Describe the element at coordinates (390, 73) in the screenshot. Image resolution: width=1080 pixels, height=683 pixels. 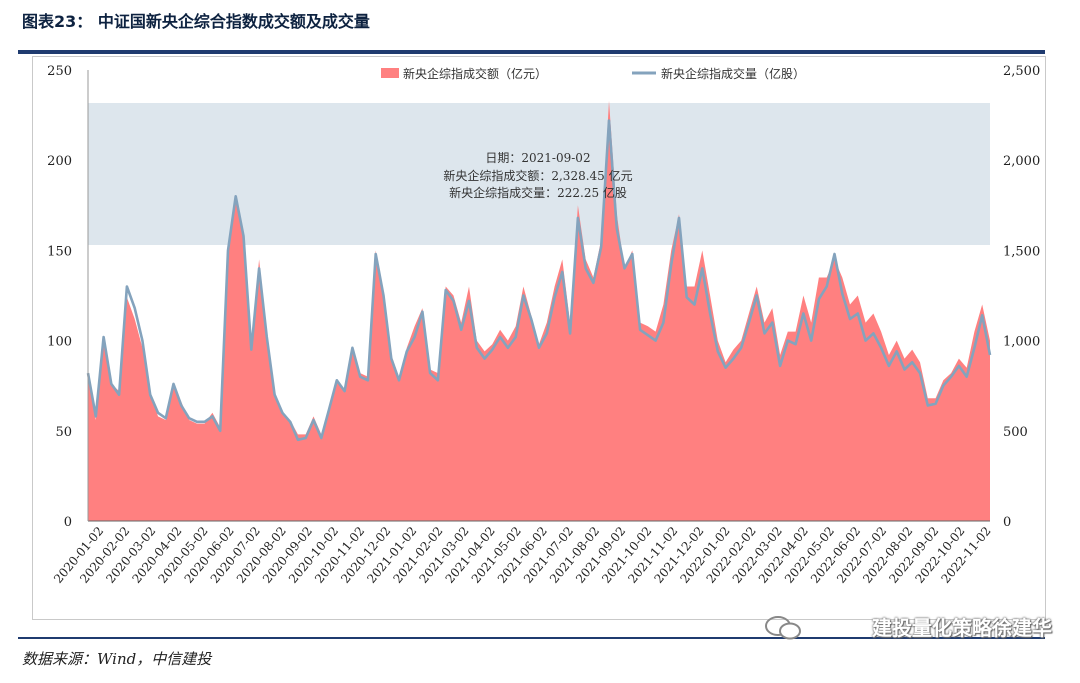
I see `legend-amount-swatch` at that location.